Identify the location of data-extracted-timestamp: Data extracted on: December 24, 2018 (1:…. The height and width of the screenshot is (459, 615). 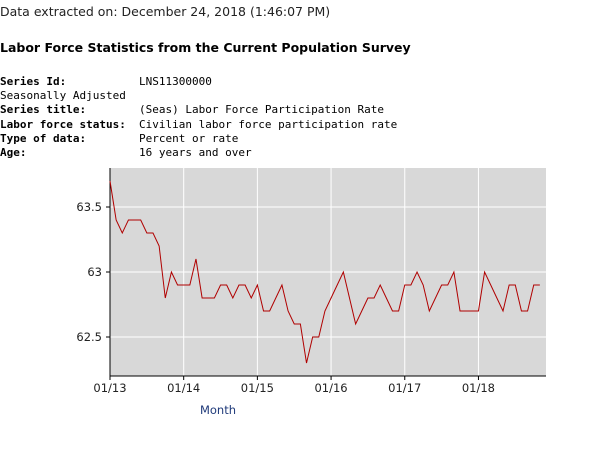
(165, 11).